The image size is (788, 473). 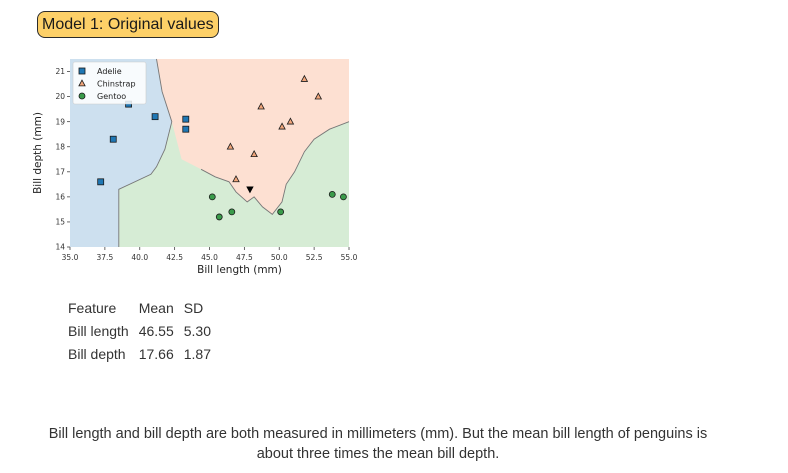 I want to click on stats-sd-value: 5.30, so click(x=197, y=331).